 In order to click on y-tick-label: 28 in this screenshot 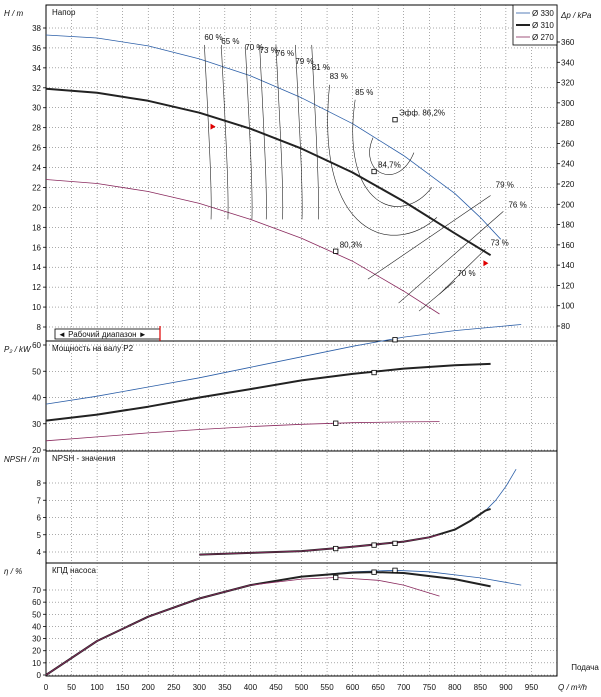, I will do `click(36, 128)`.